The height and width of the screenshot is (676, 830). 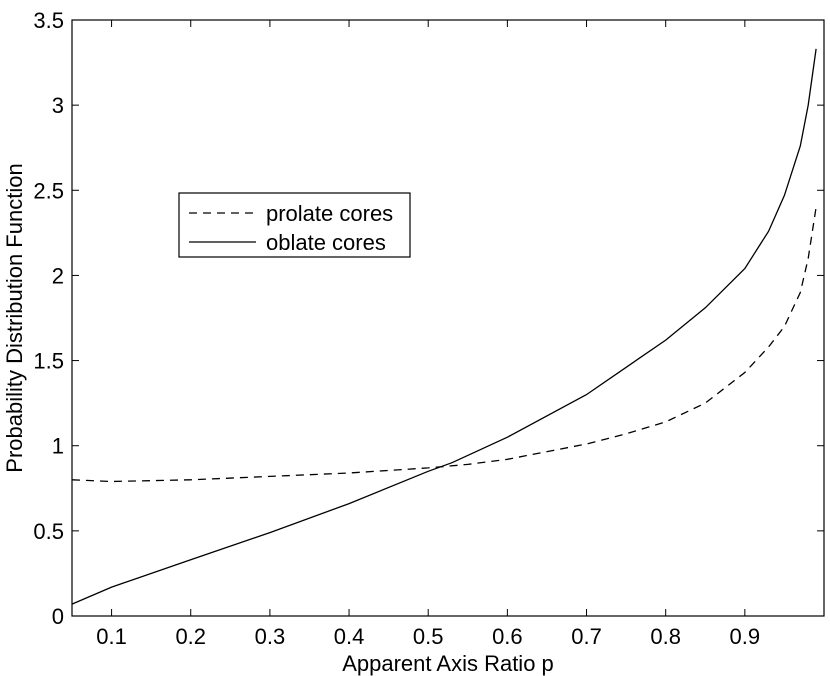 I want to click on x-tick-label: 0.4, so click(x=349, y=636).